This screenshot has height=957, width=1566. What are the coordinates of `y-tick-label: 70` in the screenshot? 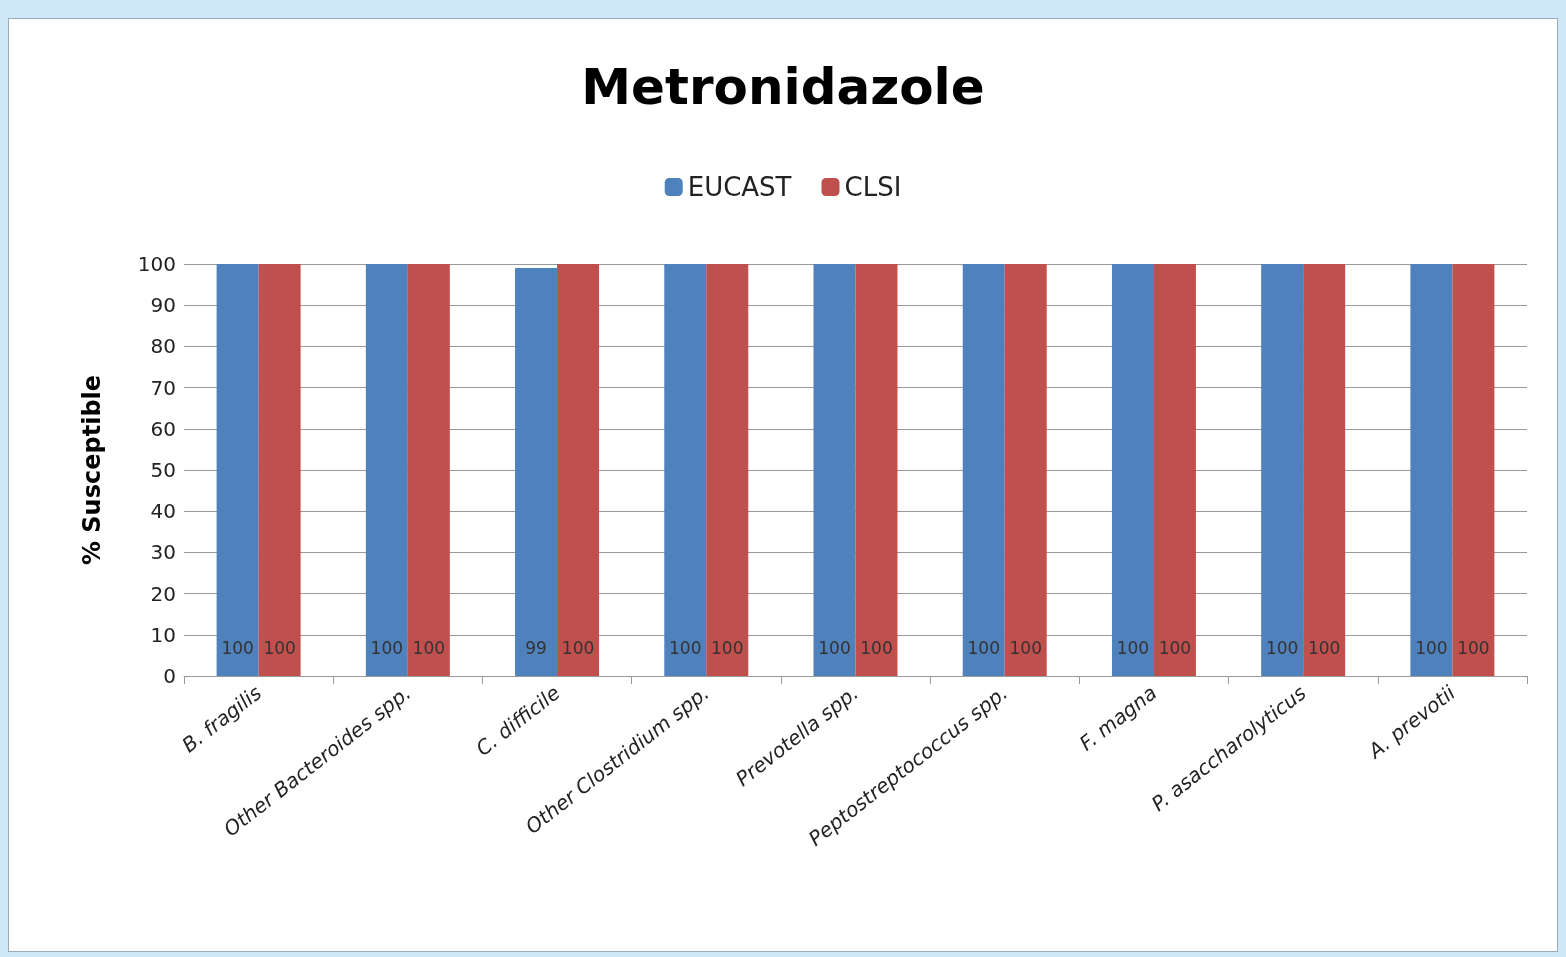 It's located at (163, 387).